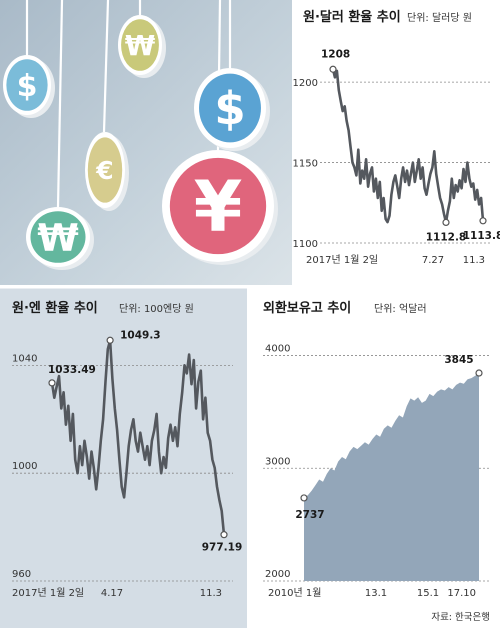 The image size is (500, 632). What do you see at coordinates (305, 164) in the screenshot?
I see `y-tick-label: 1150` at bounding box center [305, 164].